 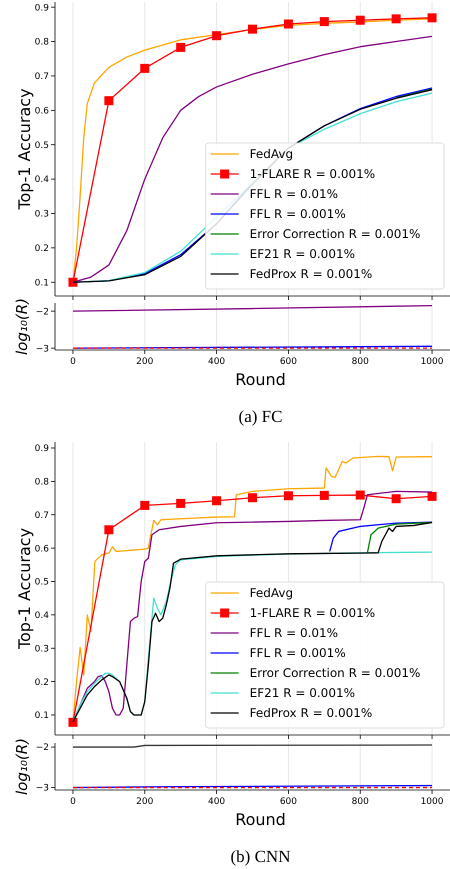 I want to click on line-series, so click(x=381, y=536).